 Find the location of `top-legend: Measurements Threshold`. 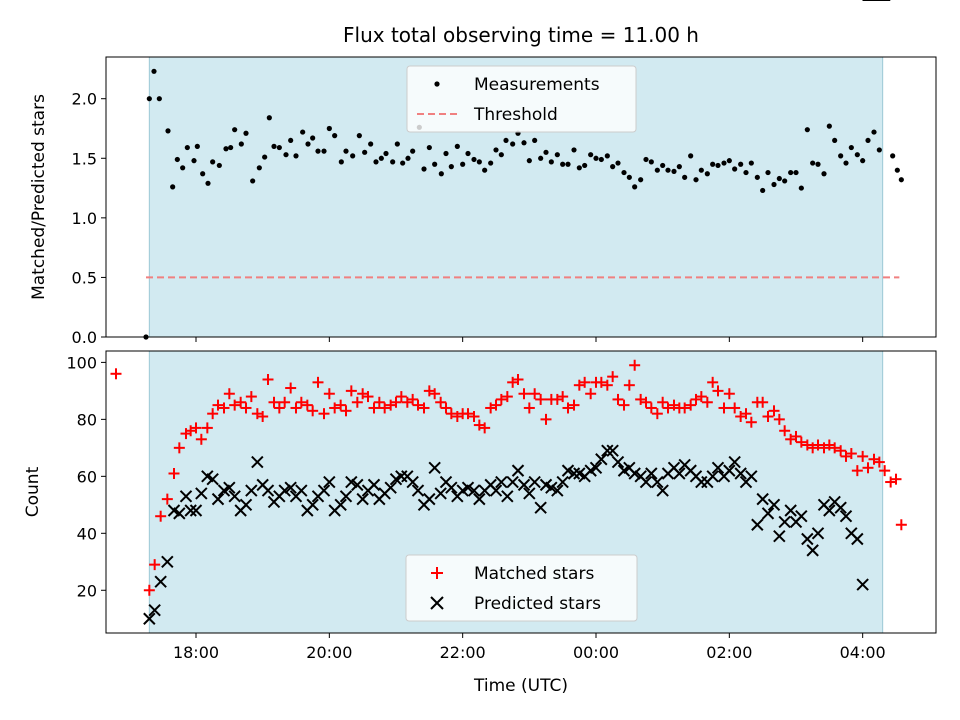

top-legend: Measurements Threshold is located at coordinates (521, 99).